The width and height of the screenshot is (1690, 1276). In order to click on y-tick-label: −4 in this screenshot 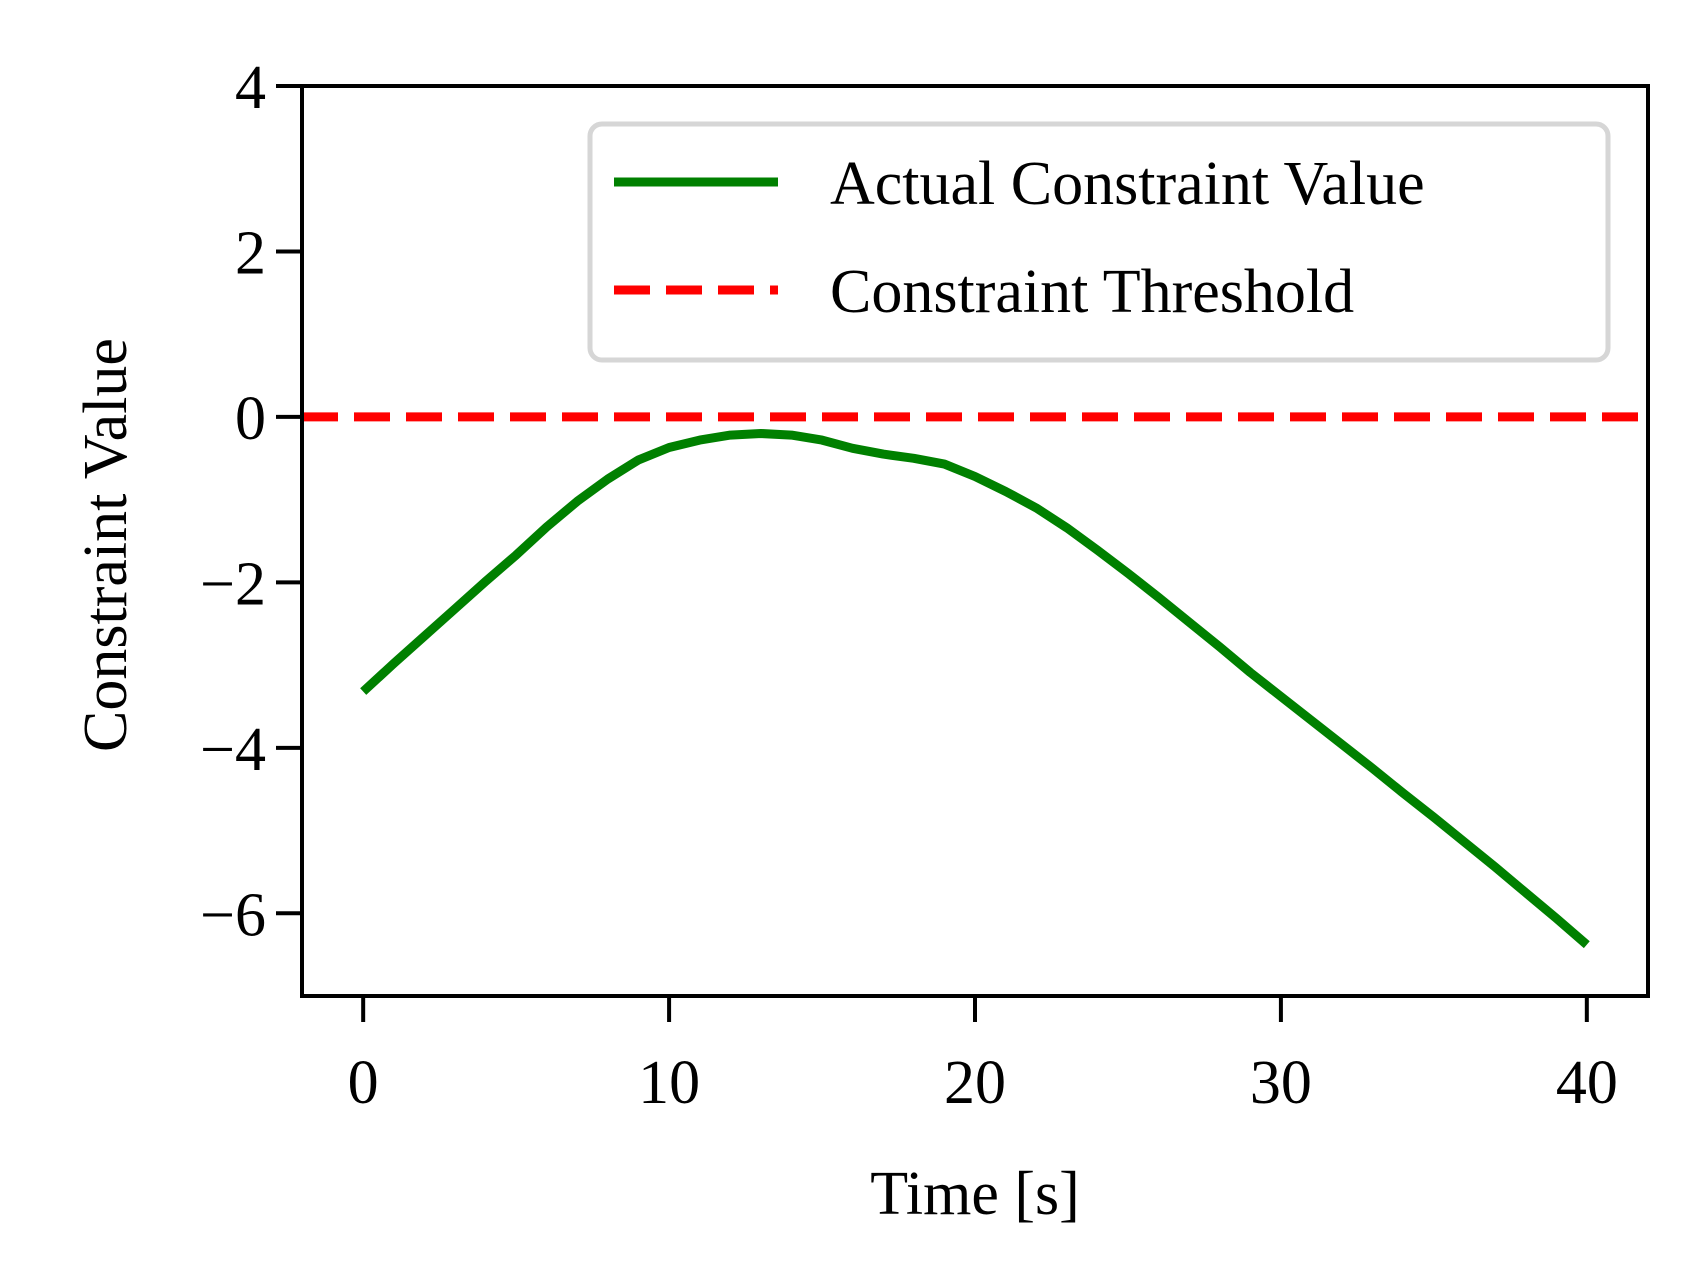, I will do `click(233, 750)`.